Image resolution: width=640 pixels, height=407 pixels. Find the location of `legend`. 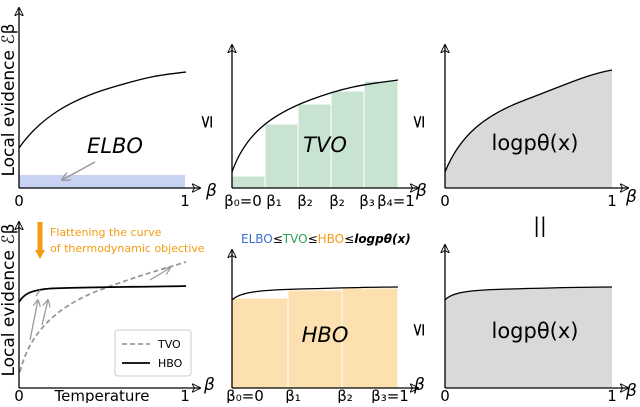

legend is located at coordinates (153, 353).